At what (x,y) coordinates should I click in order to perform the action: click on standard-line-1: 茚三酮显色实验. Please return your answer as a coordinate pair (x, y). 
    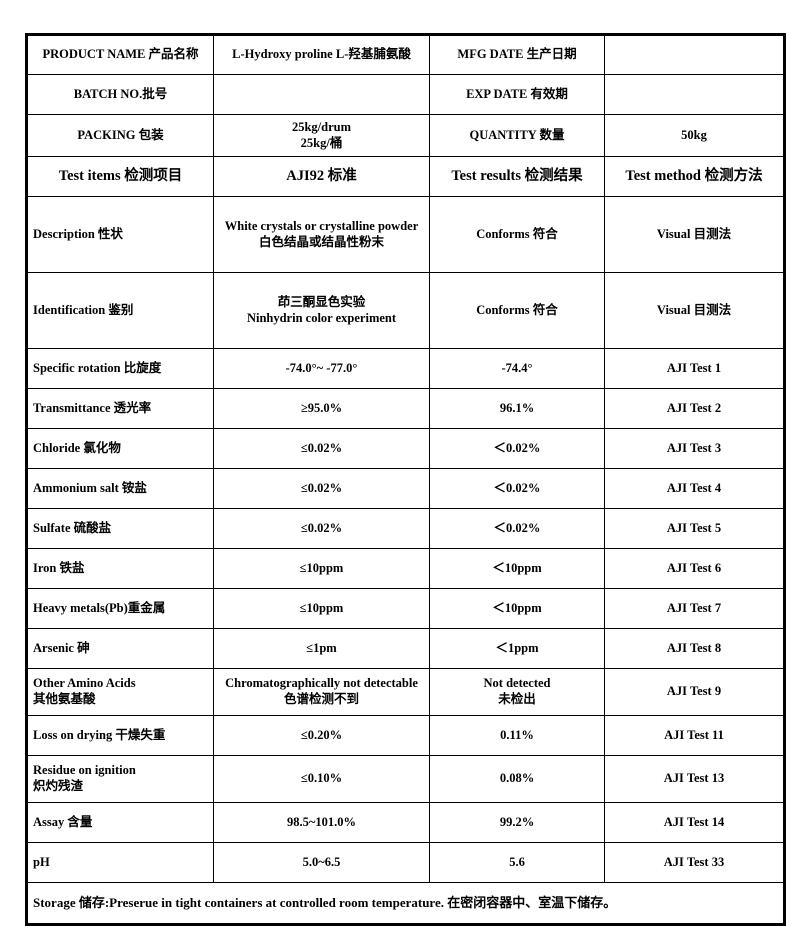
    Looking at the image, I should click on (321, 301).